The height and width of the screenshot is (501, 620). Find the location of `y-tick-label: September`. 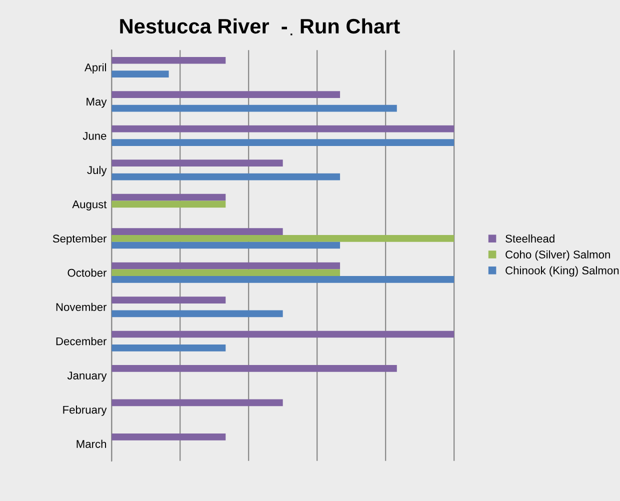

y-tick-label: September is located at coordinates (79, 239).